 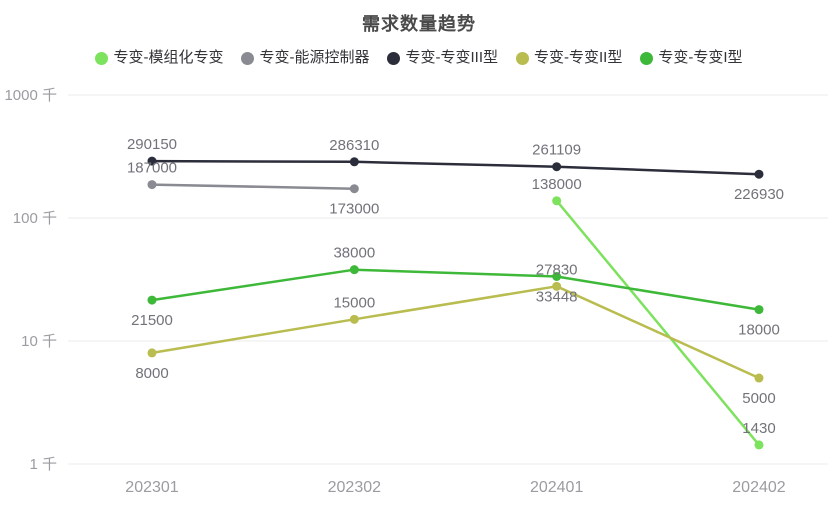 I want to click on legend-item-label: 专变-专变III型, so click(x=451, y=57).